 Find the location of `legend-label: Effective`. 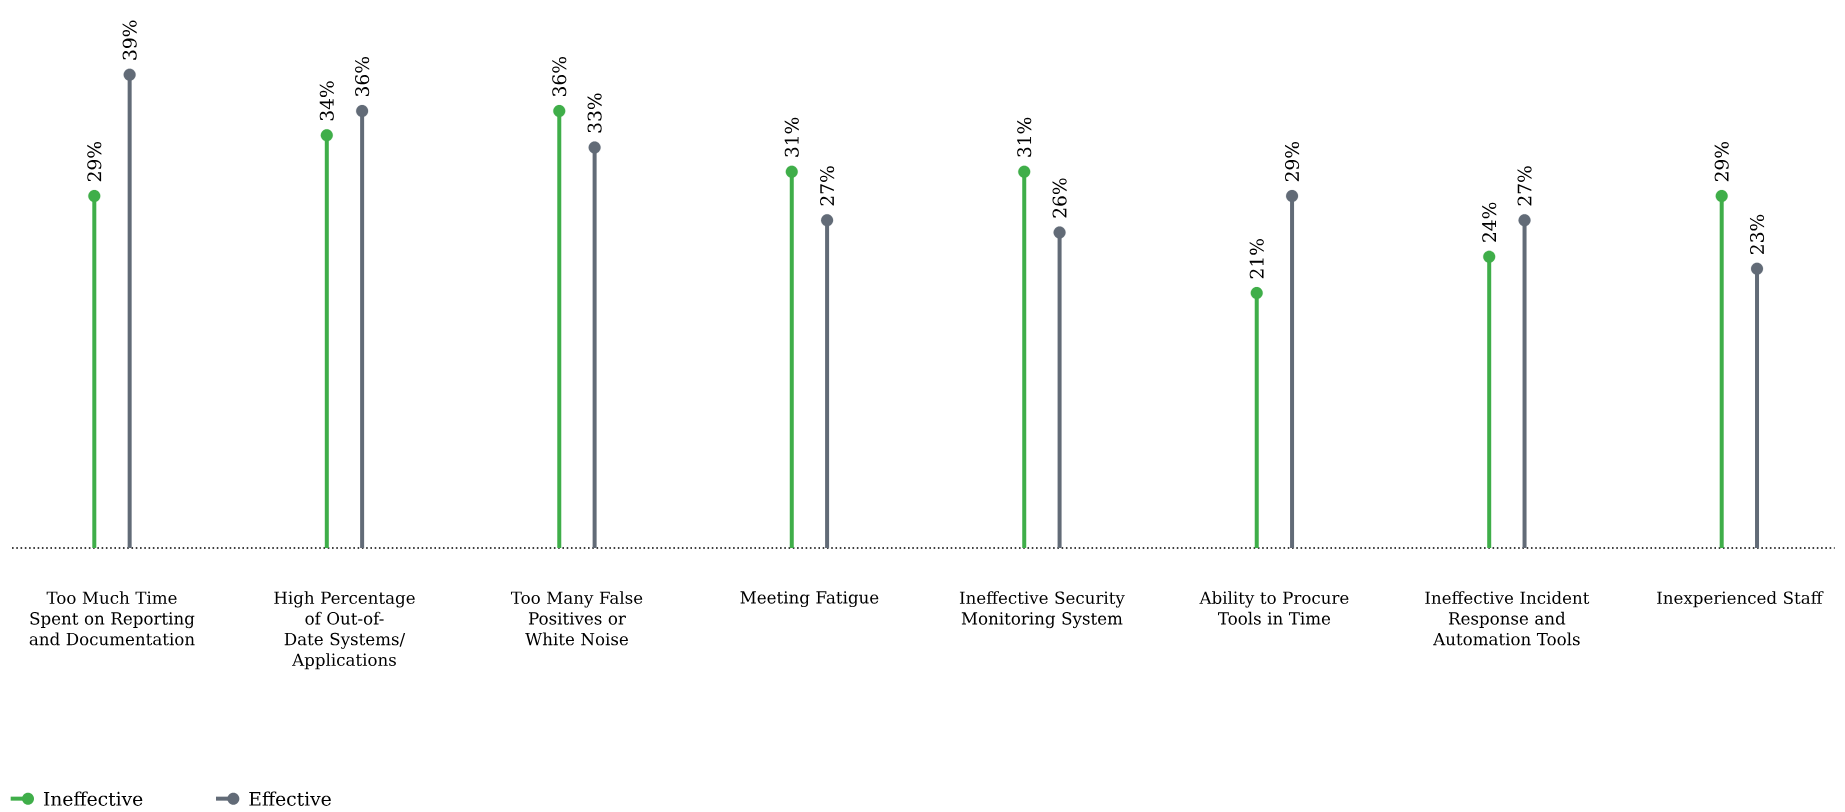

legend-label: Effective is located at coordinates (290, 798).